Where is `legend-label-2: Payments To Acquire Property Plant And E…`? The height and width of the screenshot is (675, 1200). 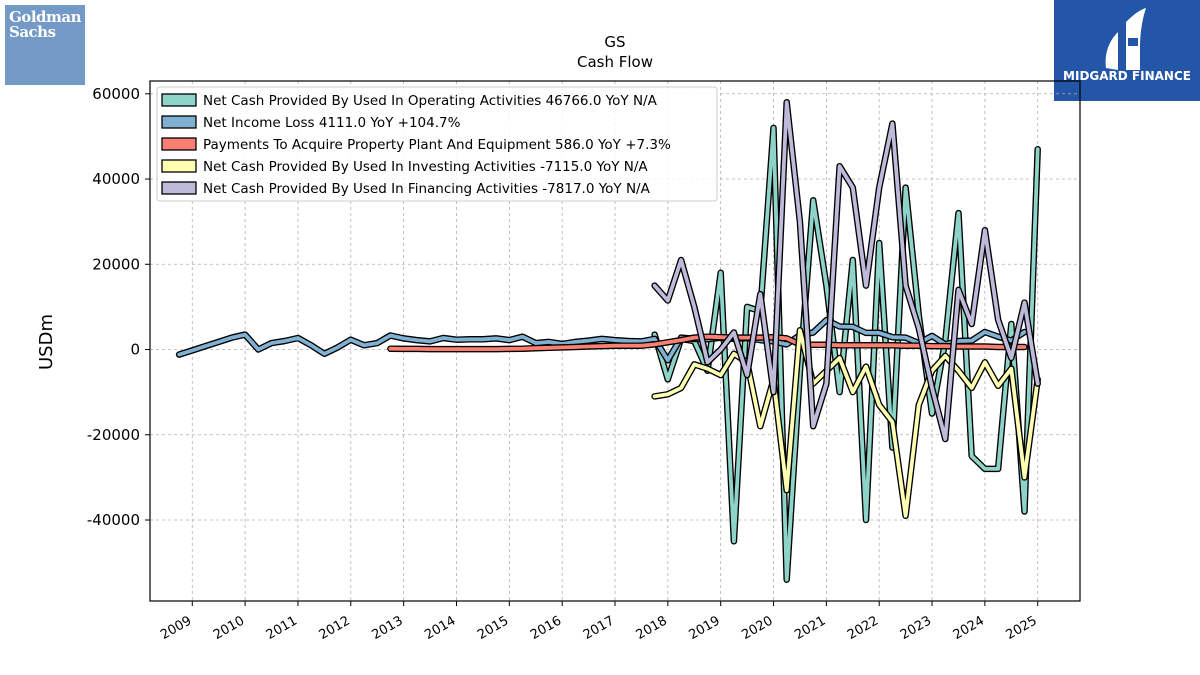 legend-label-2: Payments To Acquire Property Plant And E… is located at coordinates (437, 145).